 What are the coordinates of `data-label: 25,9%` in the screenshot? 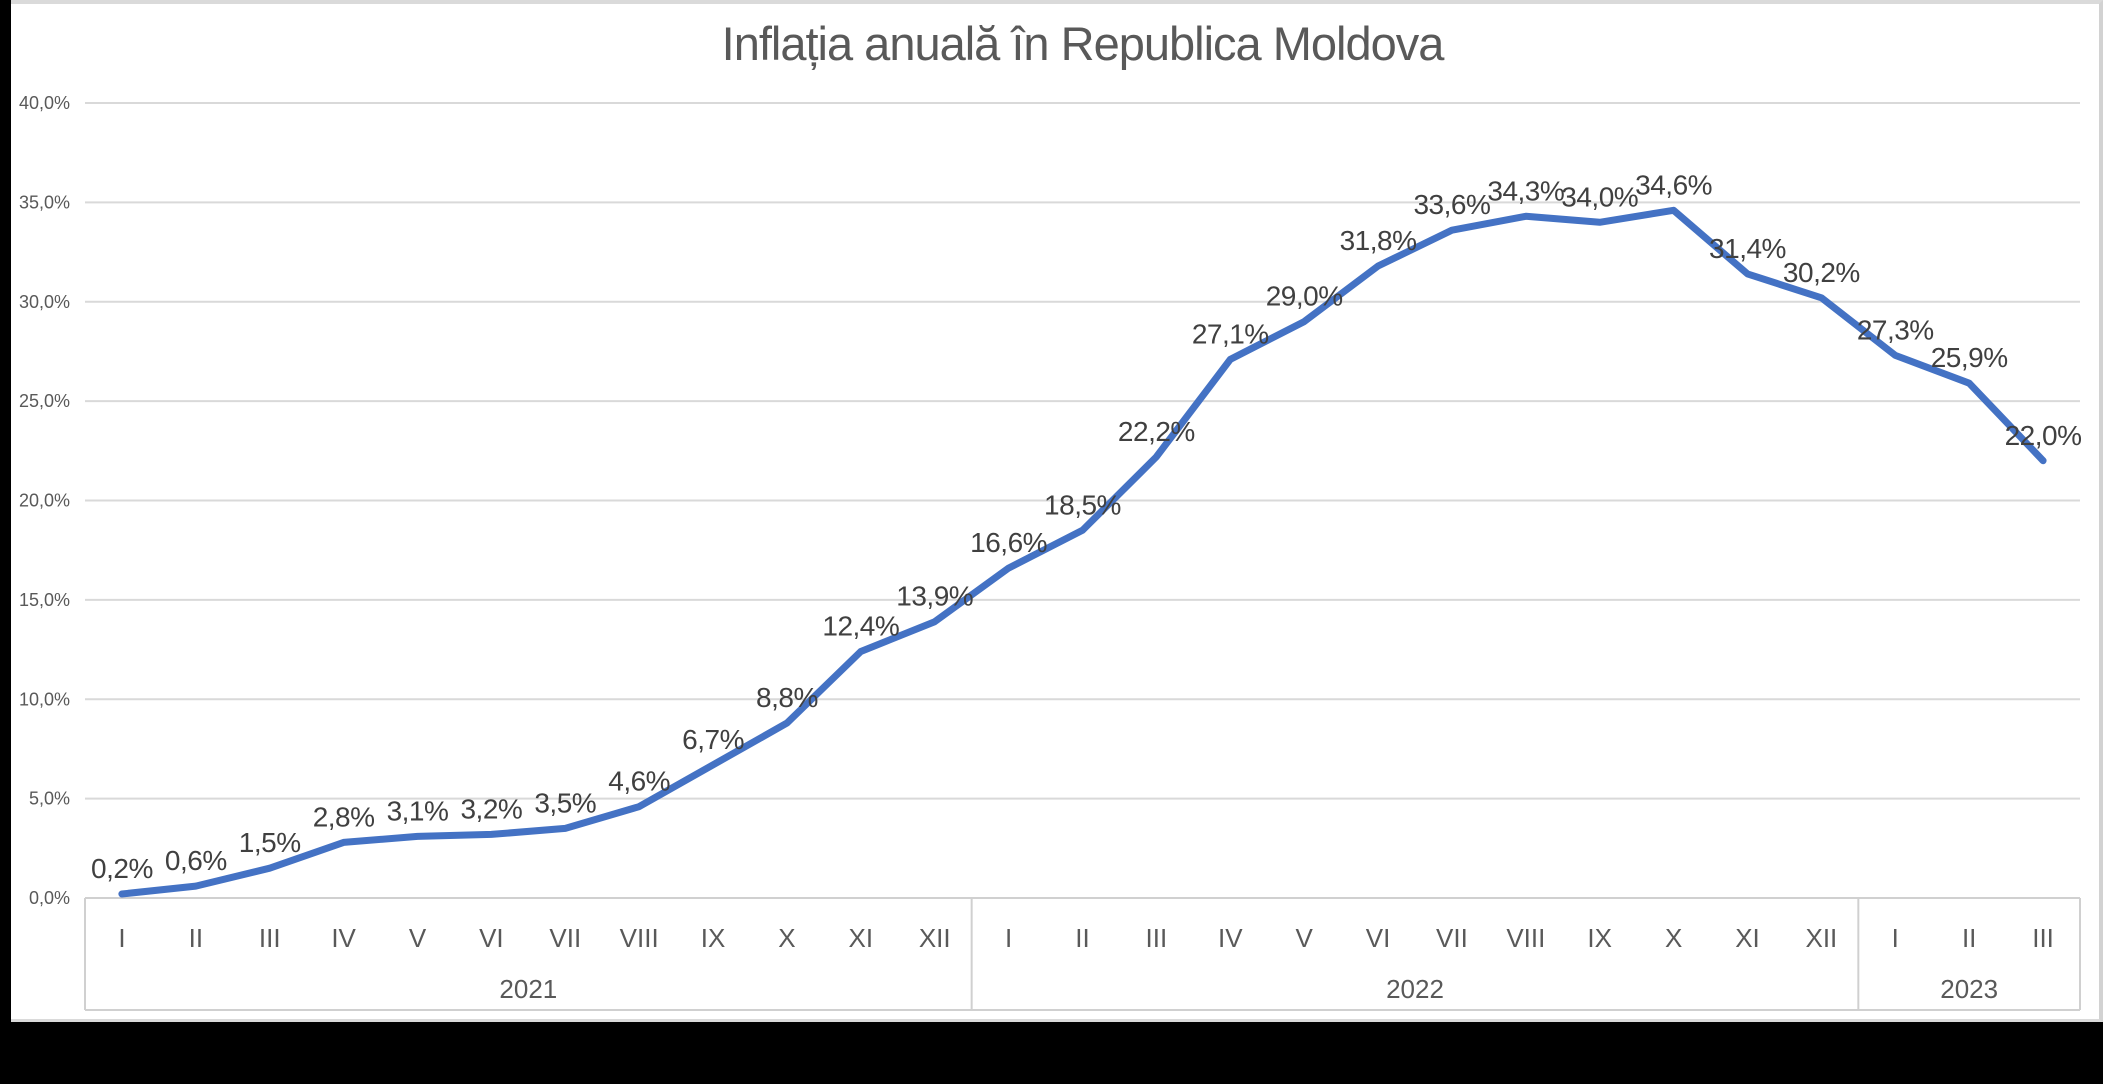 It's located at (1969, 357).